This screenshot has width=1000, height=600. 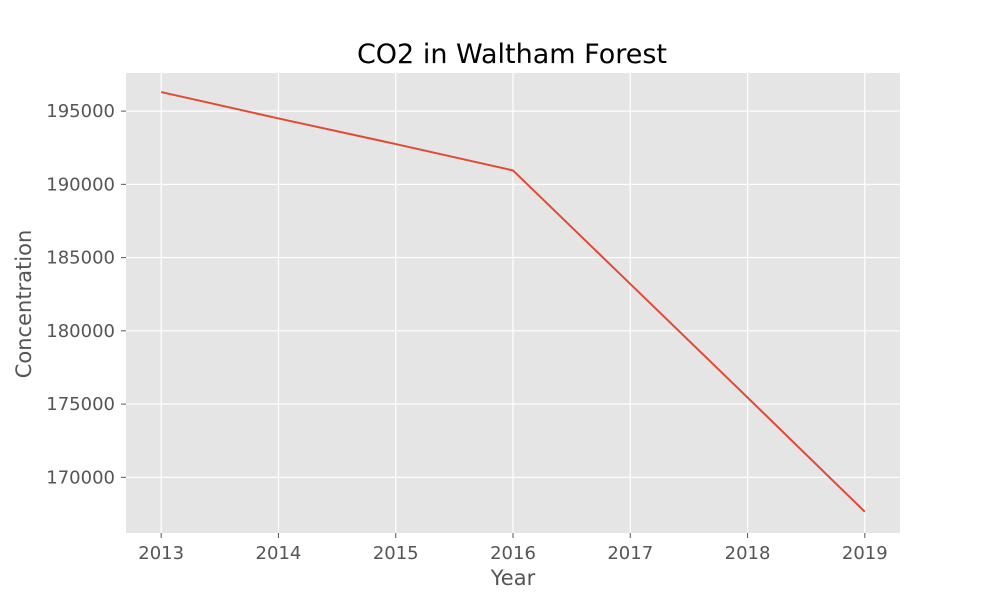 I want to click on x-axis-label: Year, so click(x=513, y=578).